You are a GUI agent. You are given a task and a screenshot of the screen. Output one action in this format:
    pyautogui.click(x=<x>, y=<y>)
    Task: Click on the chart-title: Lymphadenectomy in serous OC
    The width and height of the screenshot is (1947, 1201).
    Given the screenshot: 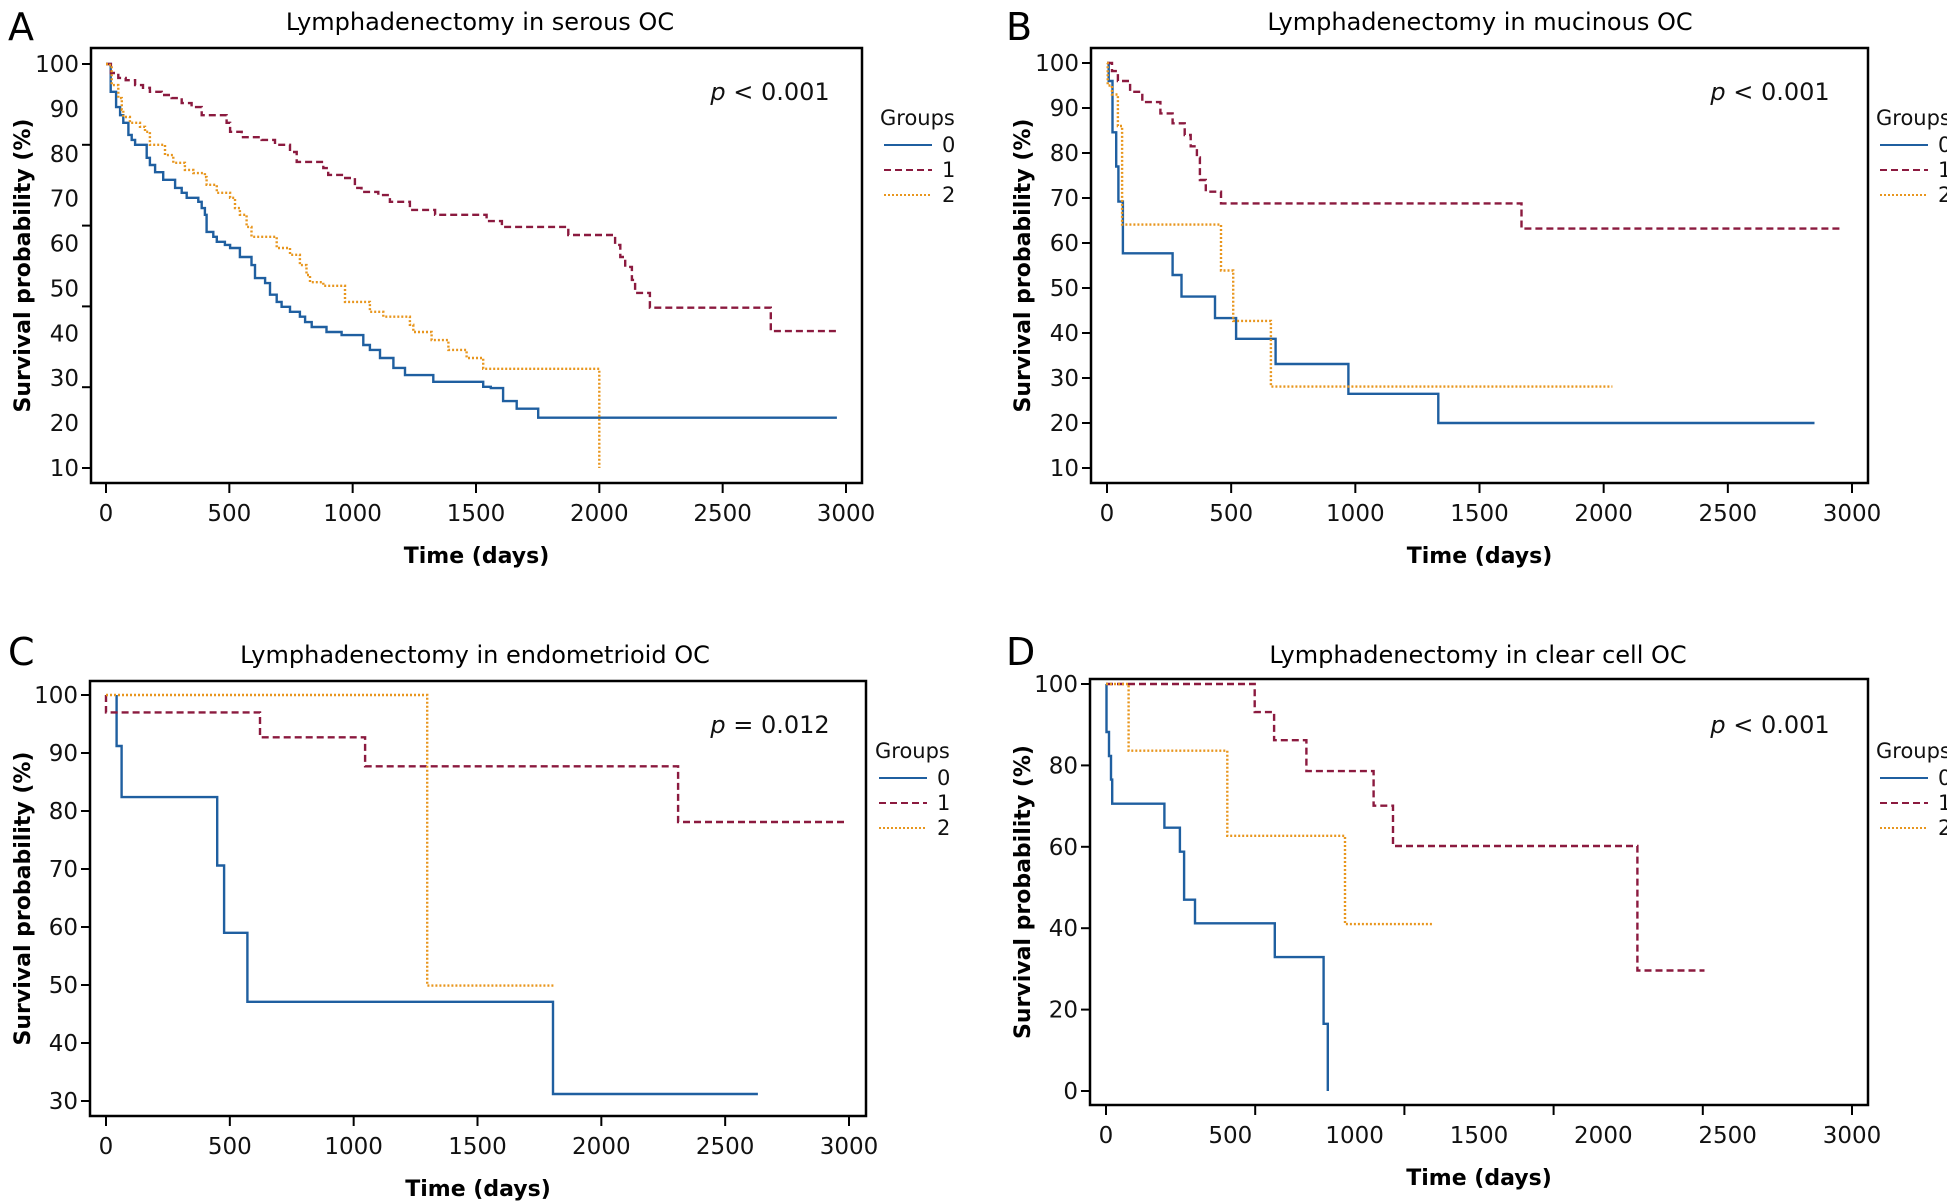 What is the action you would take?
    pyautogui.click(x=480, y=22)
    